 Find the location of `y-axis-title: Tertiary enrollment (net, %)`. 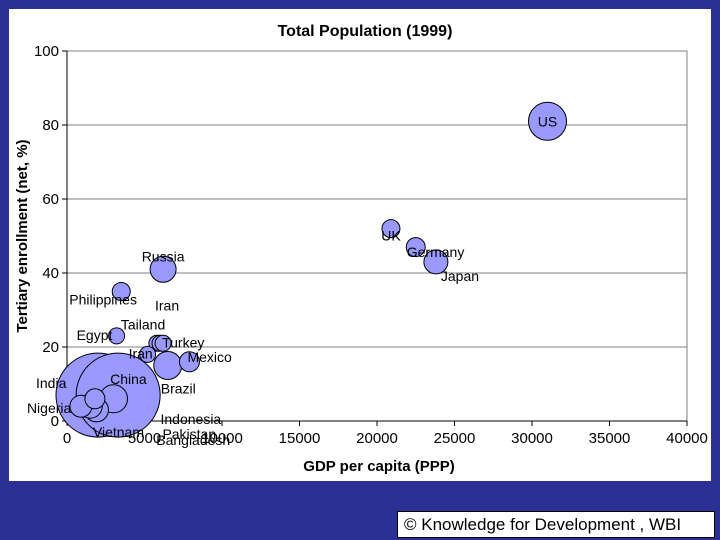

y-axis-title: Tertiary enrollment (net, %) is located at coordinates (22, 235).